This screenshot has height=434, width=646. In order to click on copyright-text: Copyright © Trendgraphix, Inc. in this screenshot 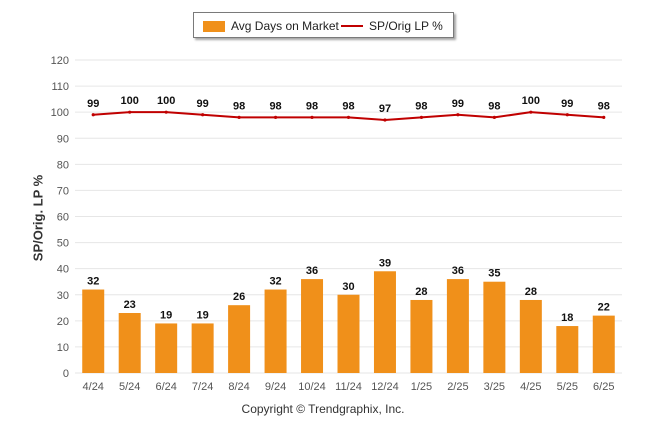, I will do `click(323, 409)`.